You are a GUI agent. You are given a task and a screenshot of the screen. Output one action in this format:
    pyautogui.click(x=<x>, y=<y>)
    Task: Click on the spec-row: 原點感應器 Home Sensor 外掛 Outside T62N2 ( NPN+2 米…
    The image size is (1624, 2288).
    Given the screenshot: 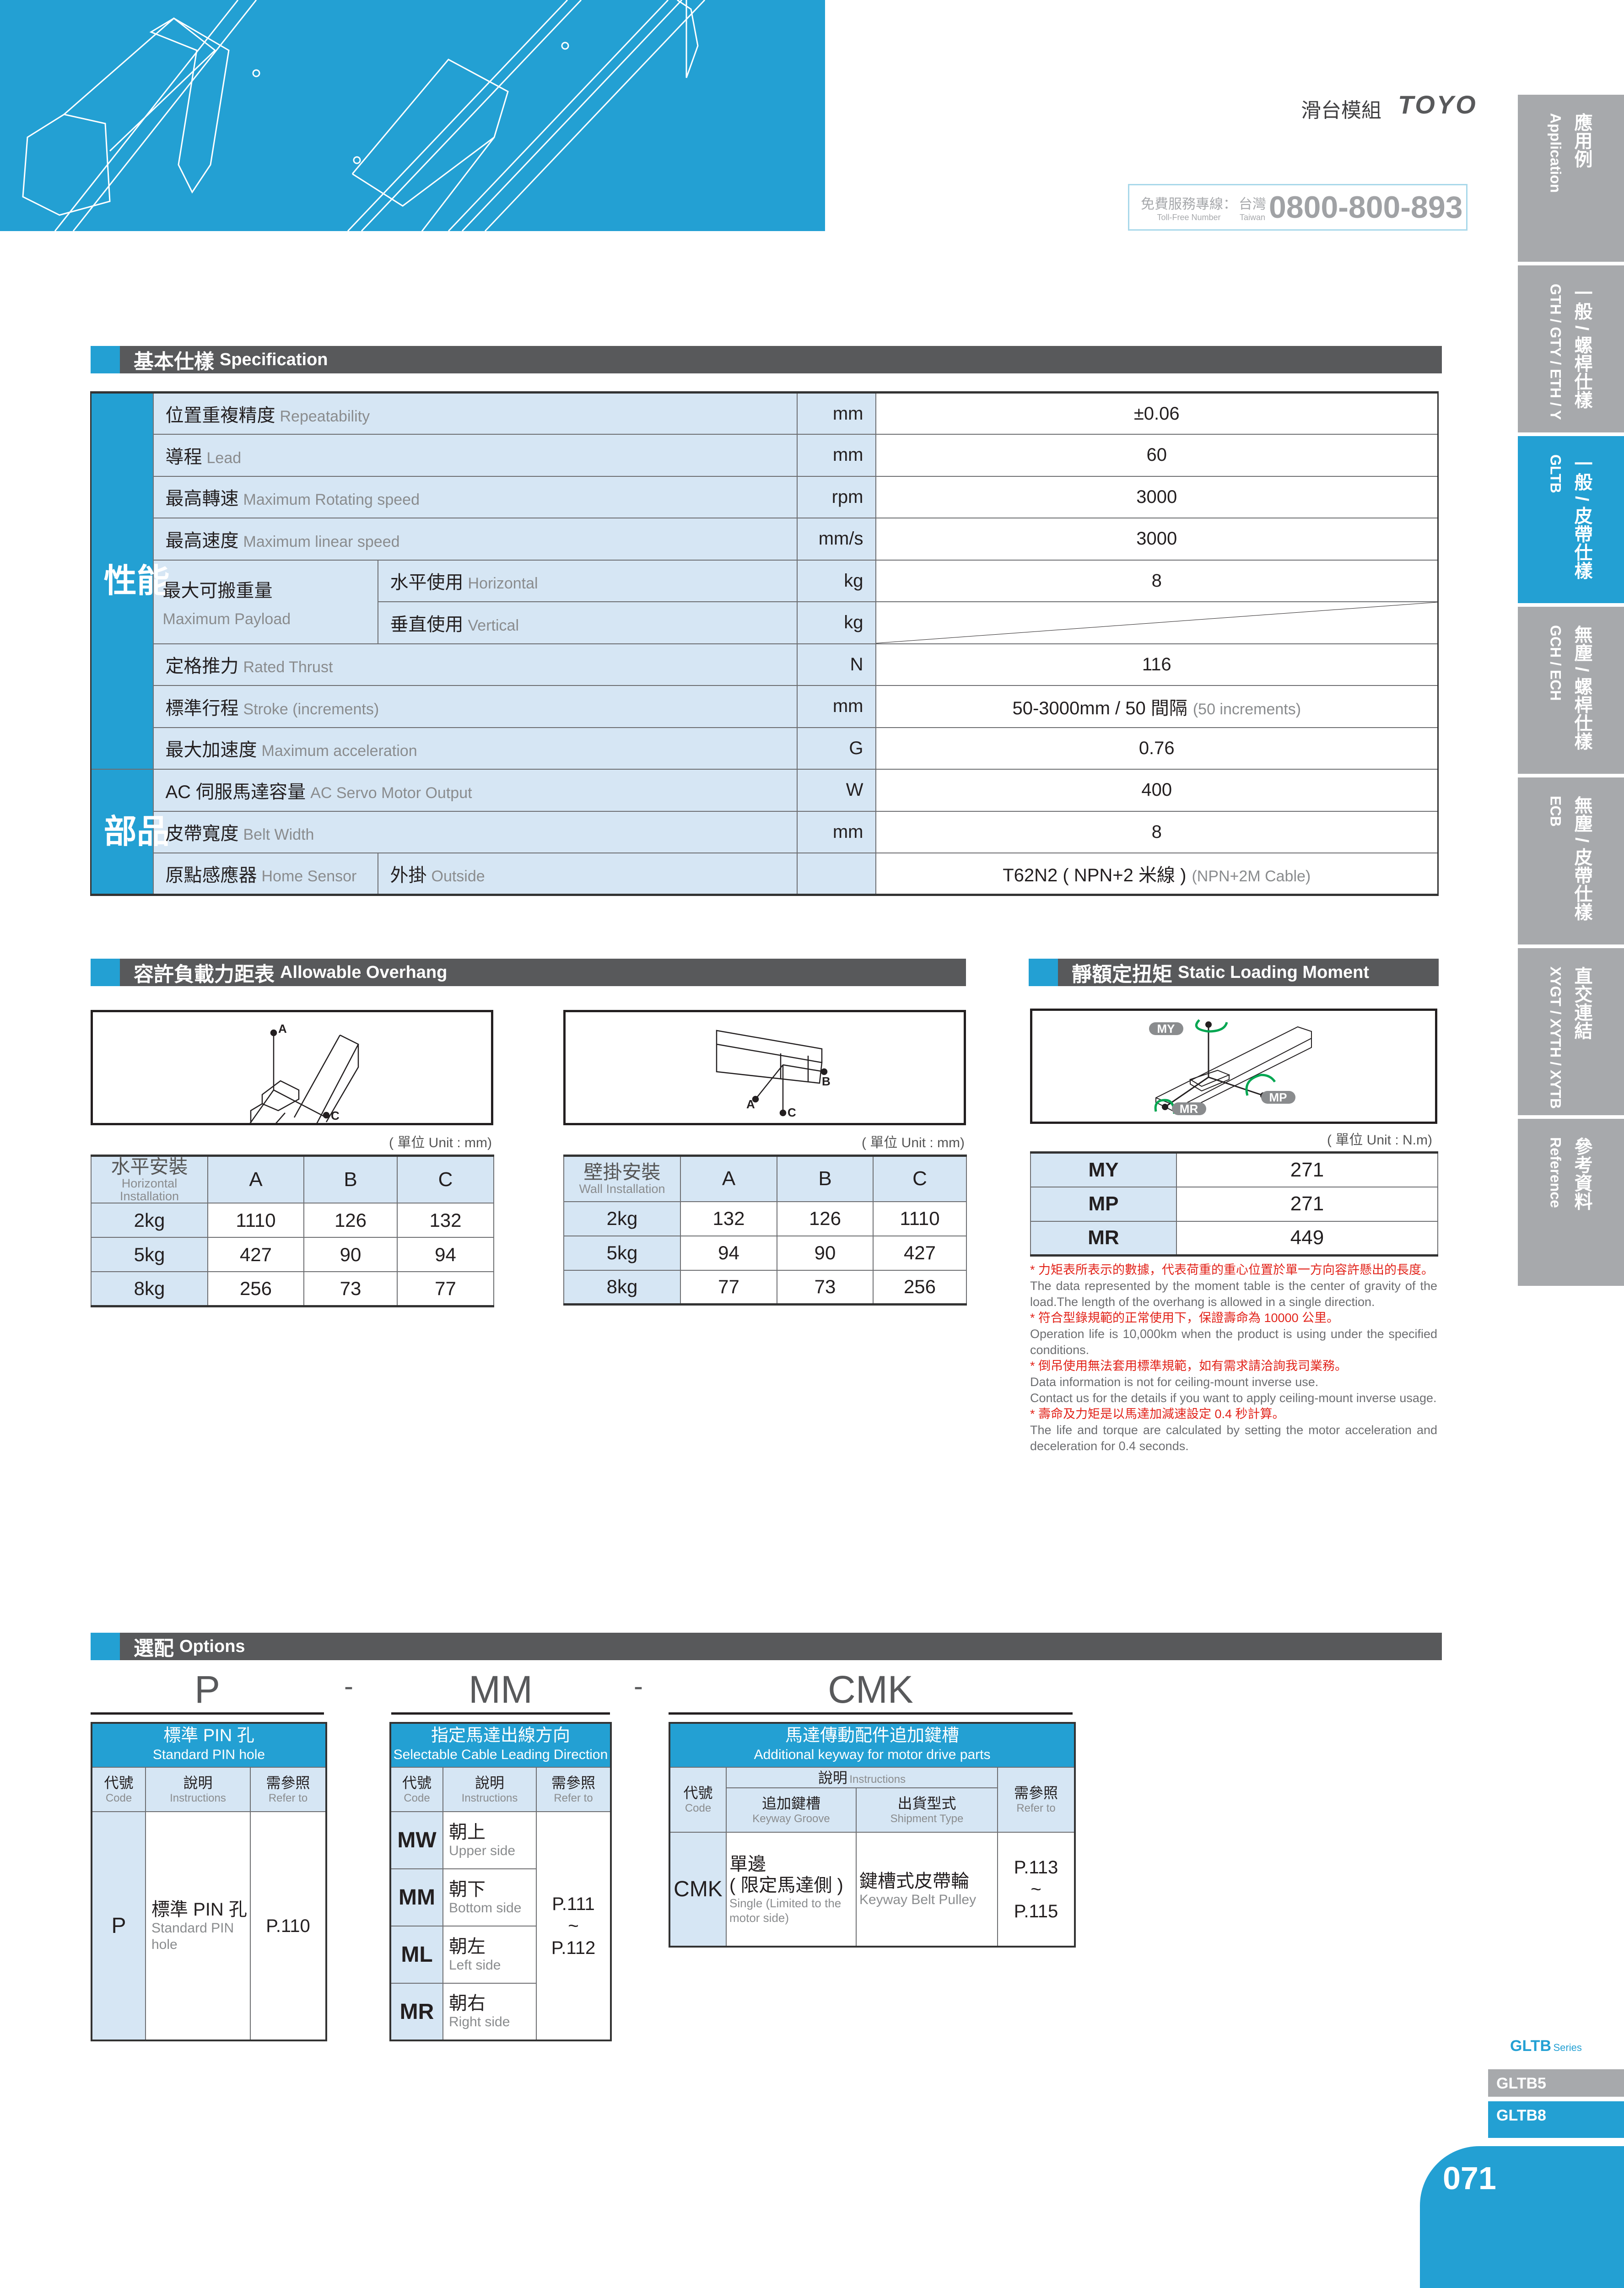 What is the action you would take?
    pyautogui.click(x=765, y=874)
    